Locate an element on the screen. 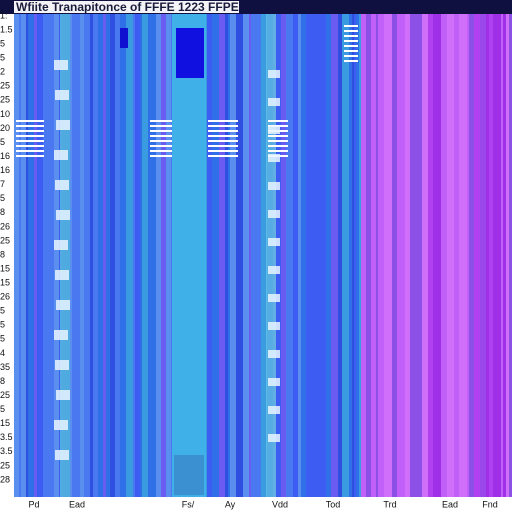 Image resolution: width=512 pixels, height=512 pixels. left-label: 7 is located at coordinates (2, 184).